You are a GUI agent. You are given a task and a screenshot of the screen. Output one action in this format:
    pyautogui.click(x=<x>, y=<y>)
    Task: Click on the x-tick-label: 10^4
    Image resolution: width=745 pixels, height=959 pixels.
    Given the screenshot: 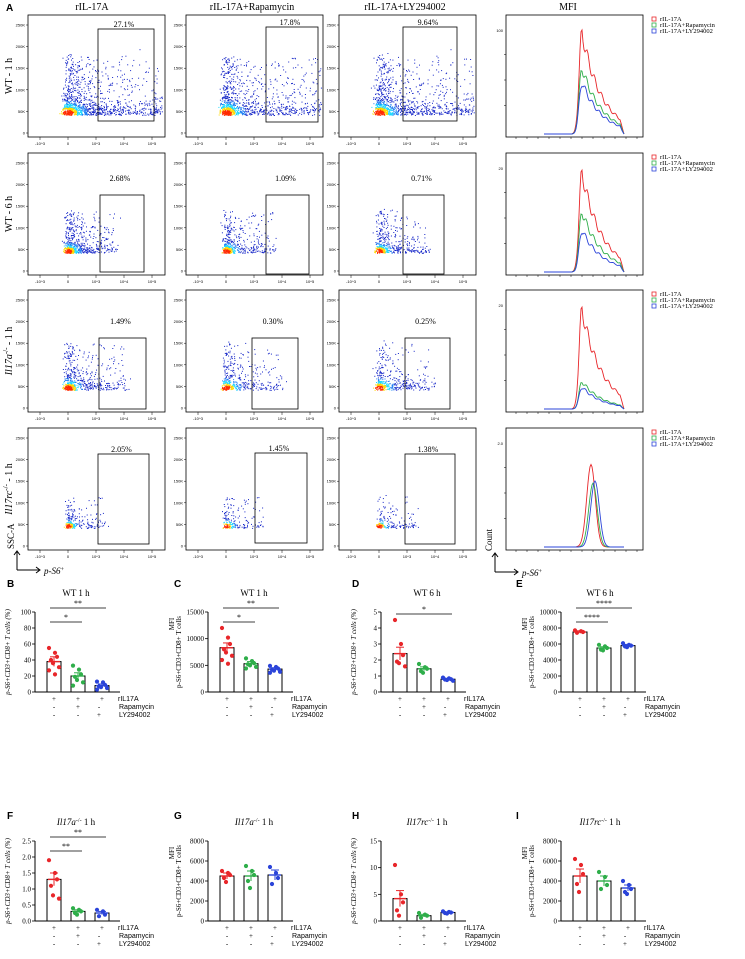 What is the action you would take?
    pyautogui.click(x=435, y=281)
    